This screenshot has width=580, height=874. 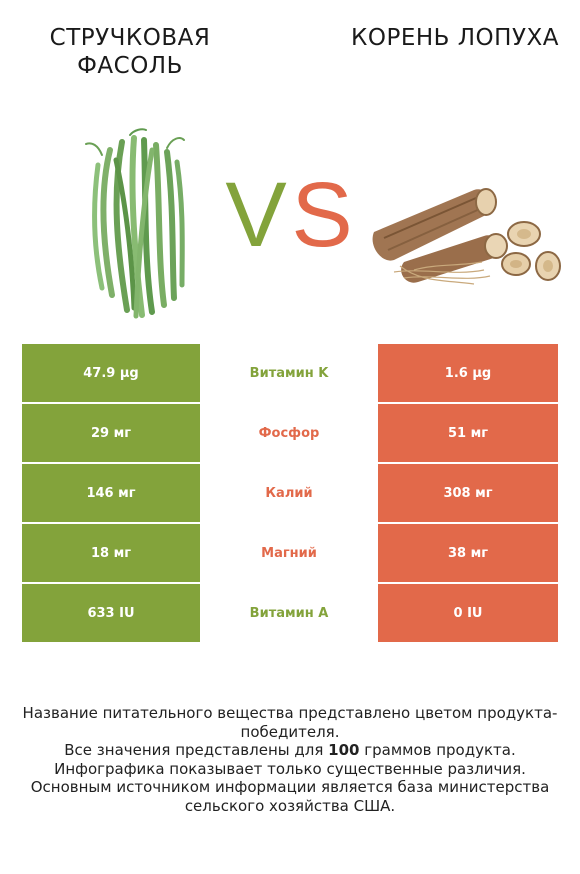 What do you see at coordinates (455, 38) in the screenshot?
I see `right-food-title: Корень лопуха` at bounding box center [455, 38].